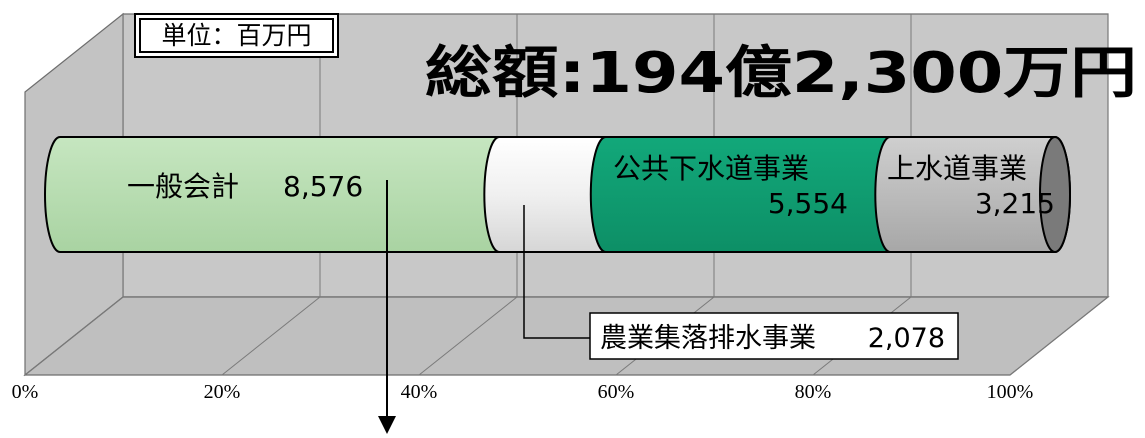  What do you see at coordinates (387, 307) in the screenshot?
I see `down-arrow` at bounding box center [387, 307].